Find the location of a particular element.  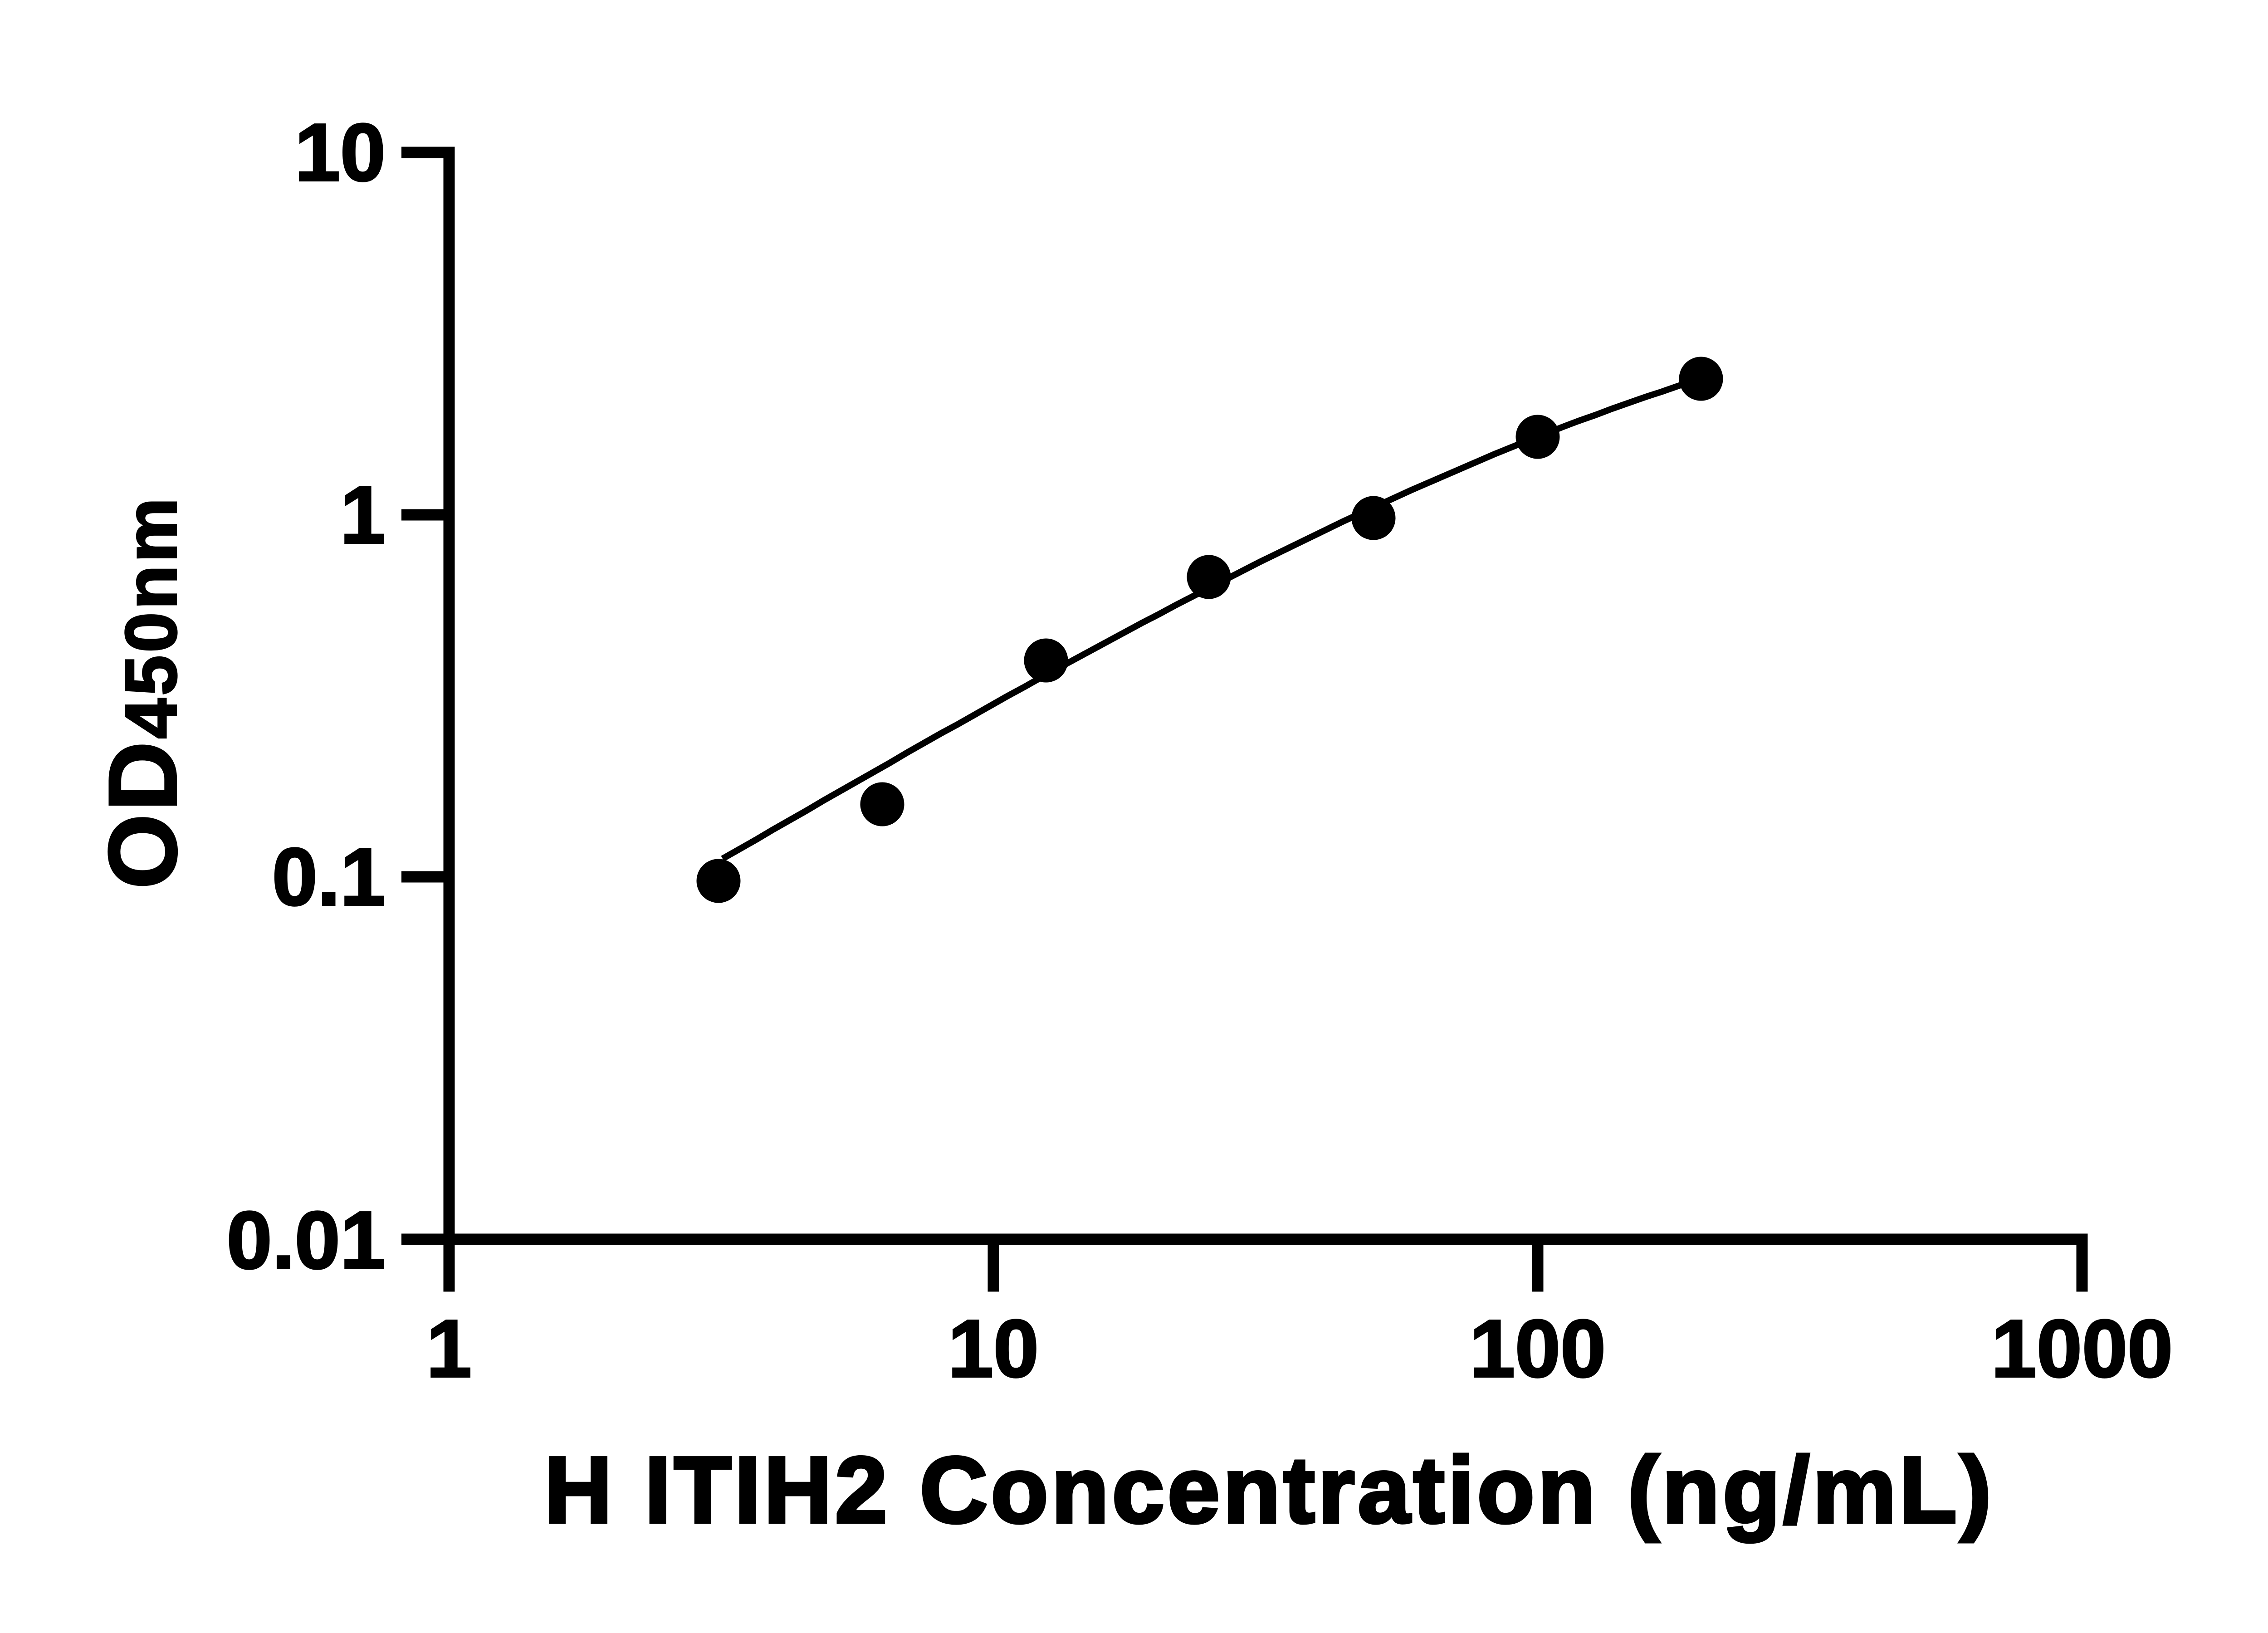

svg-text: 0.01 is located at coordinates (306, 1240).